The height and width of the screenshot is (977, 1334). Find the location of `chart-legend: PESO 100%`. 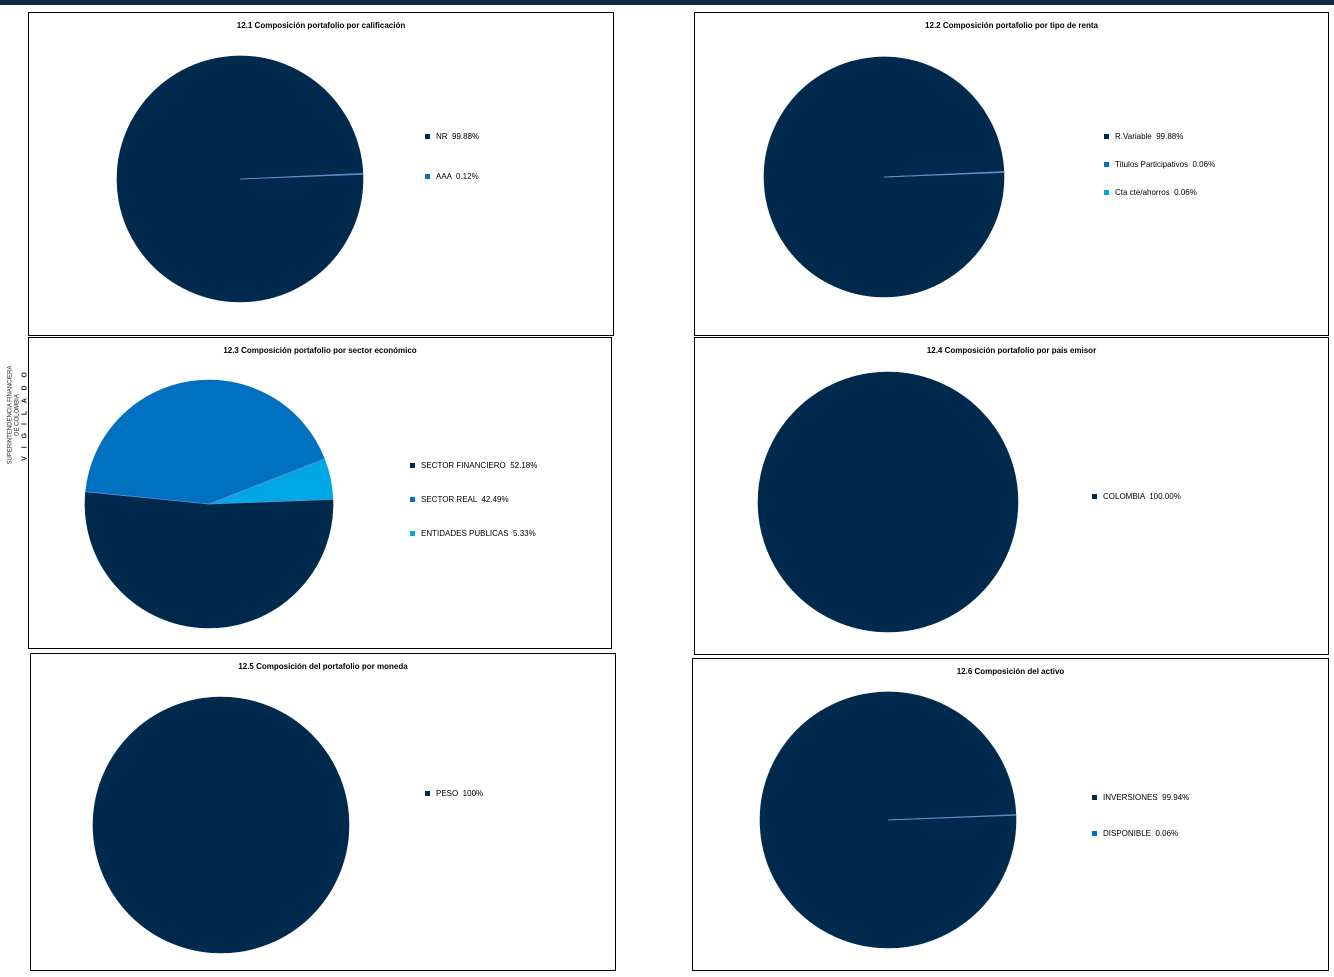

chart-legend: PESO 100% is located at coordinates (454, 793).